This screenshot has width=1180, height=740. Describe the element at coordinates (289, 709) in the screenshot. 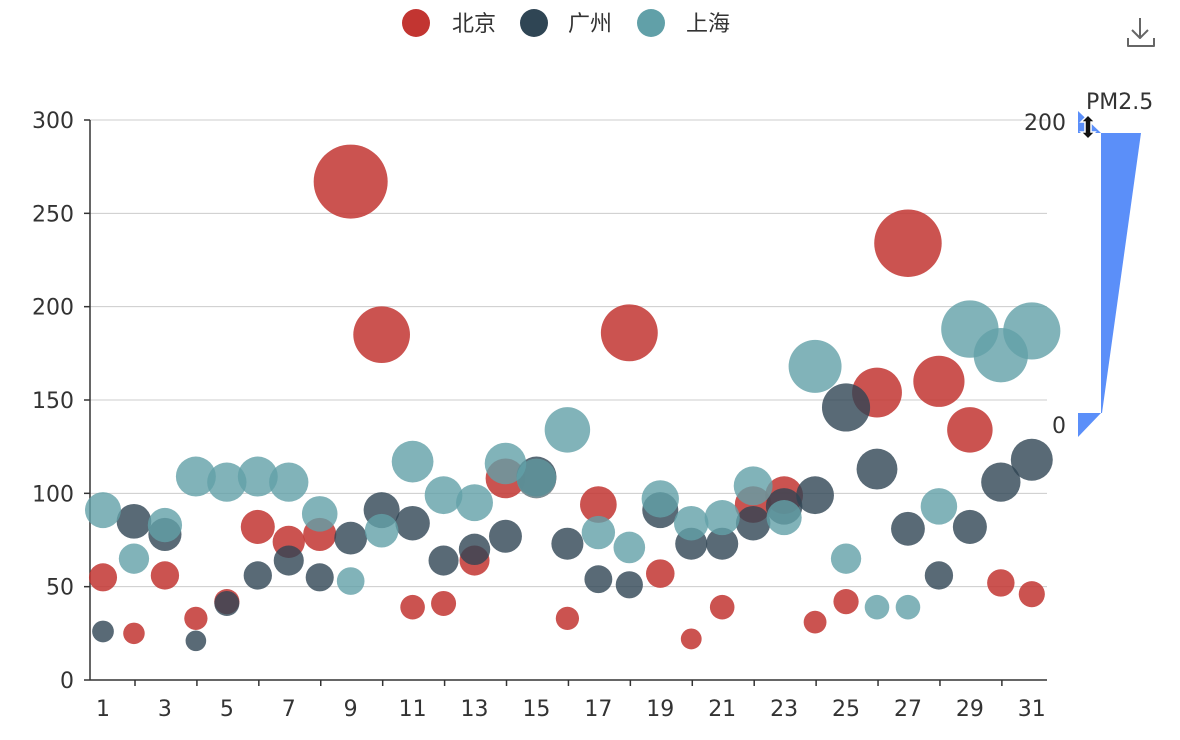

I see `x-tick-label: 7` at that location.